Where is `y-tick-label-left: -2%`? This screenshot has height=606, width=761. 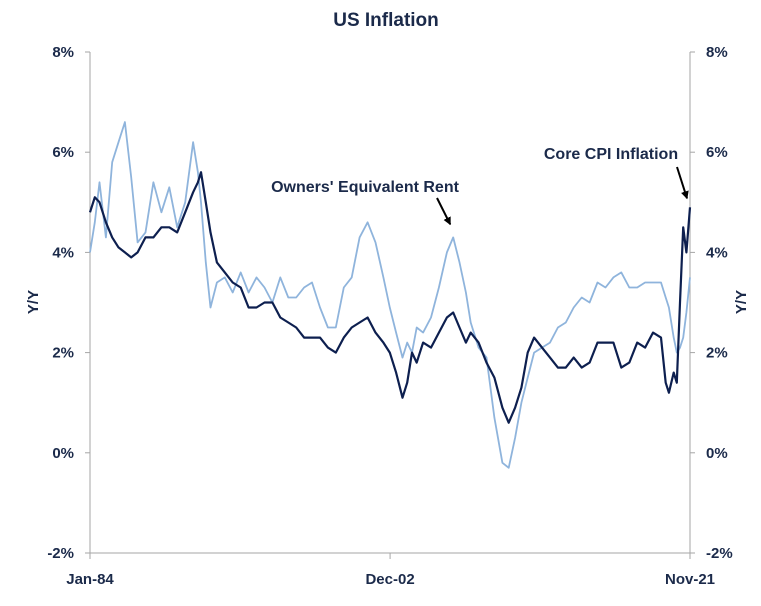 y-tick-label-left: -2% is located at coordinates (60, 553).